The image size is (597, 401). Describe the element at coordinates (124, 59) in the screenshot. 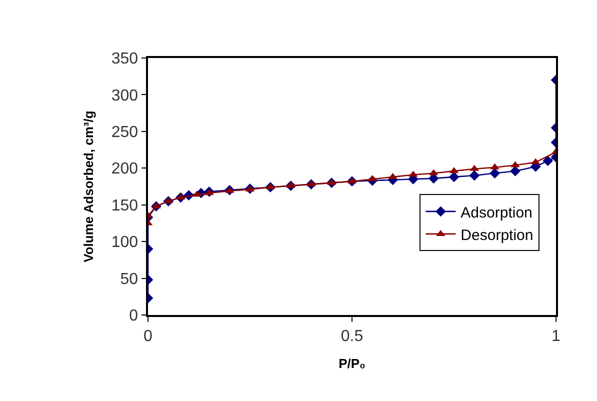

I see `y-tick-label: 350` at that location.